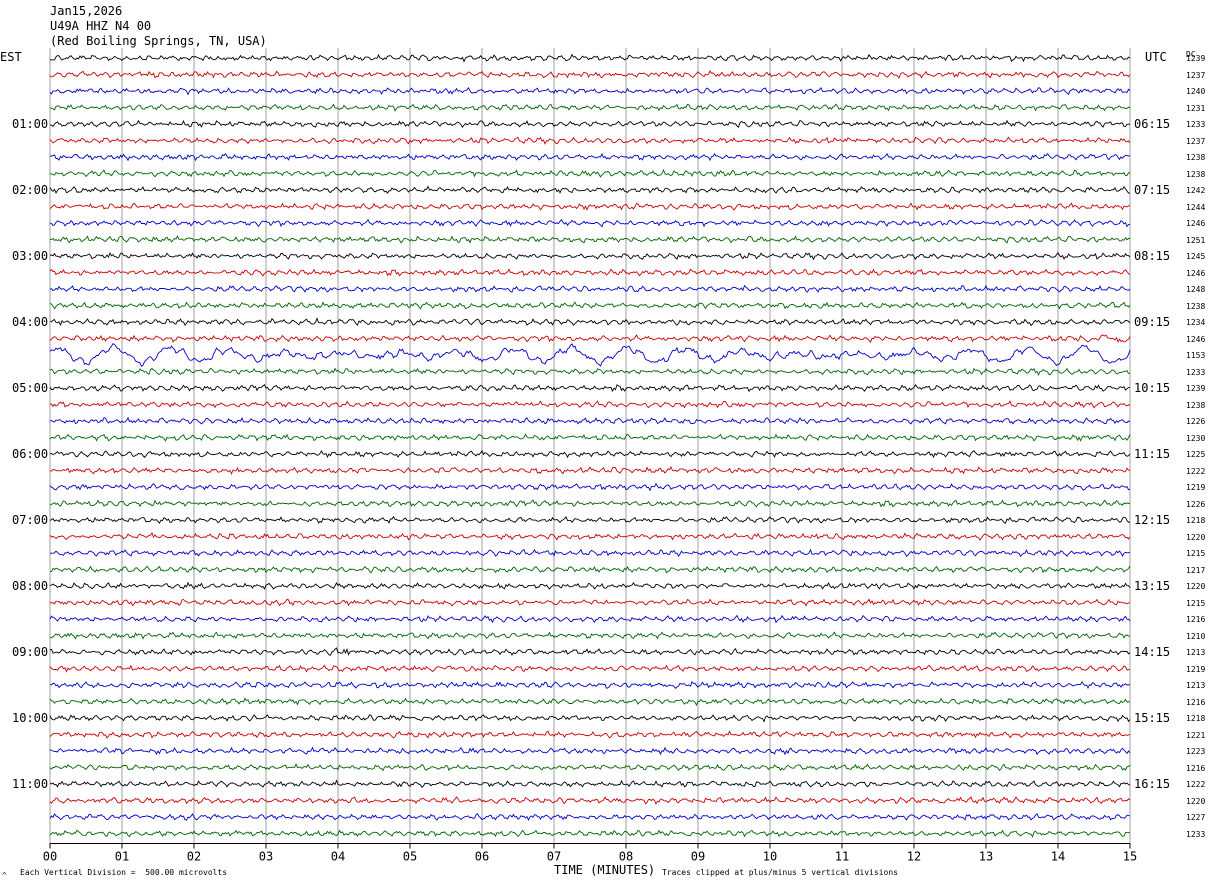 This screenshot has width=1210, height=886. What do you see at coordinates (1196, 355) in the screenshot?
I see `dc-offset-label: 1153` at bounding box center [1196, 355].